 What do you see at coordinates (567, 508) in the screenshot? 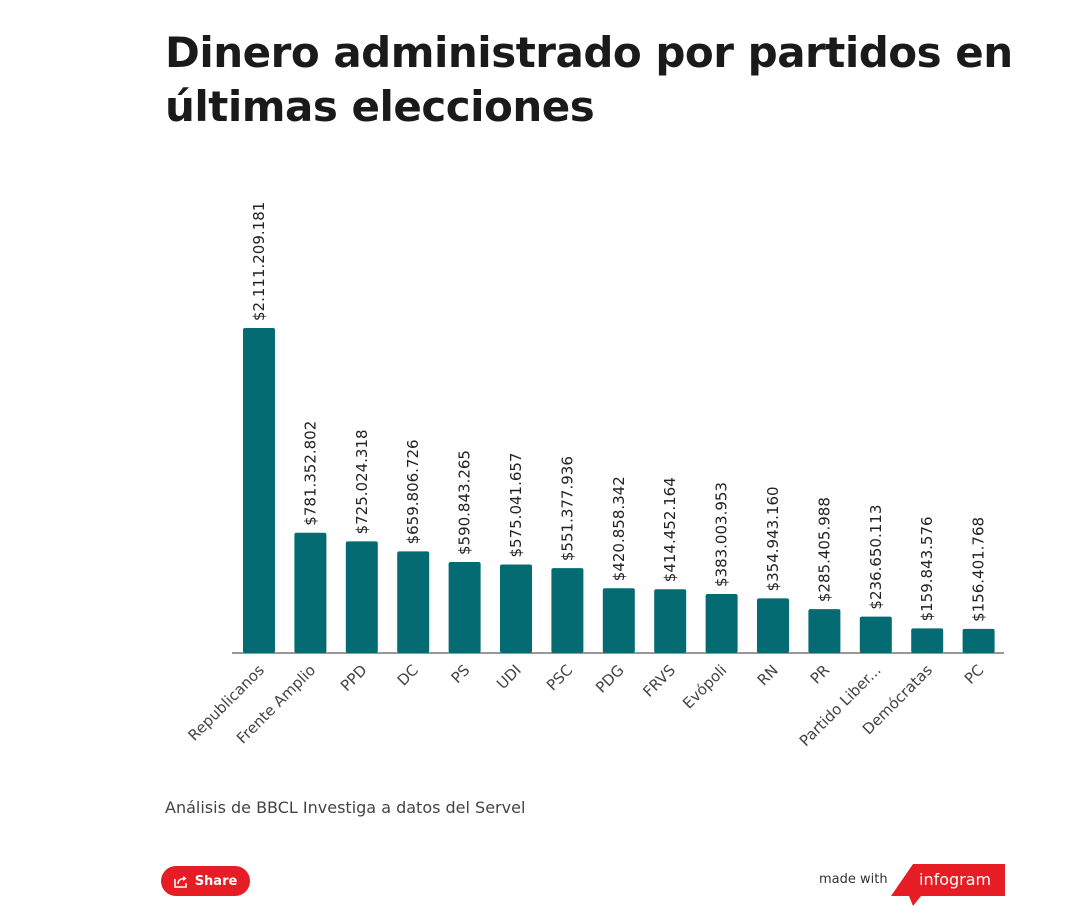
I see `value-label-7: $551.377.936` at bounding box center [567, 508].